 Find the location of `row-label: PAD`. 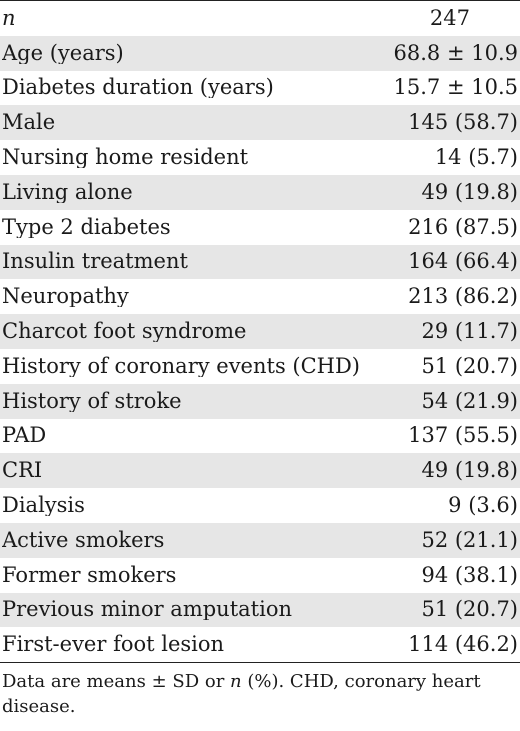

row-label: PAD is located at coordinates (24, 436).